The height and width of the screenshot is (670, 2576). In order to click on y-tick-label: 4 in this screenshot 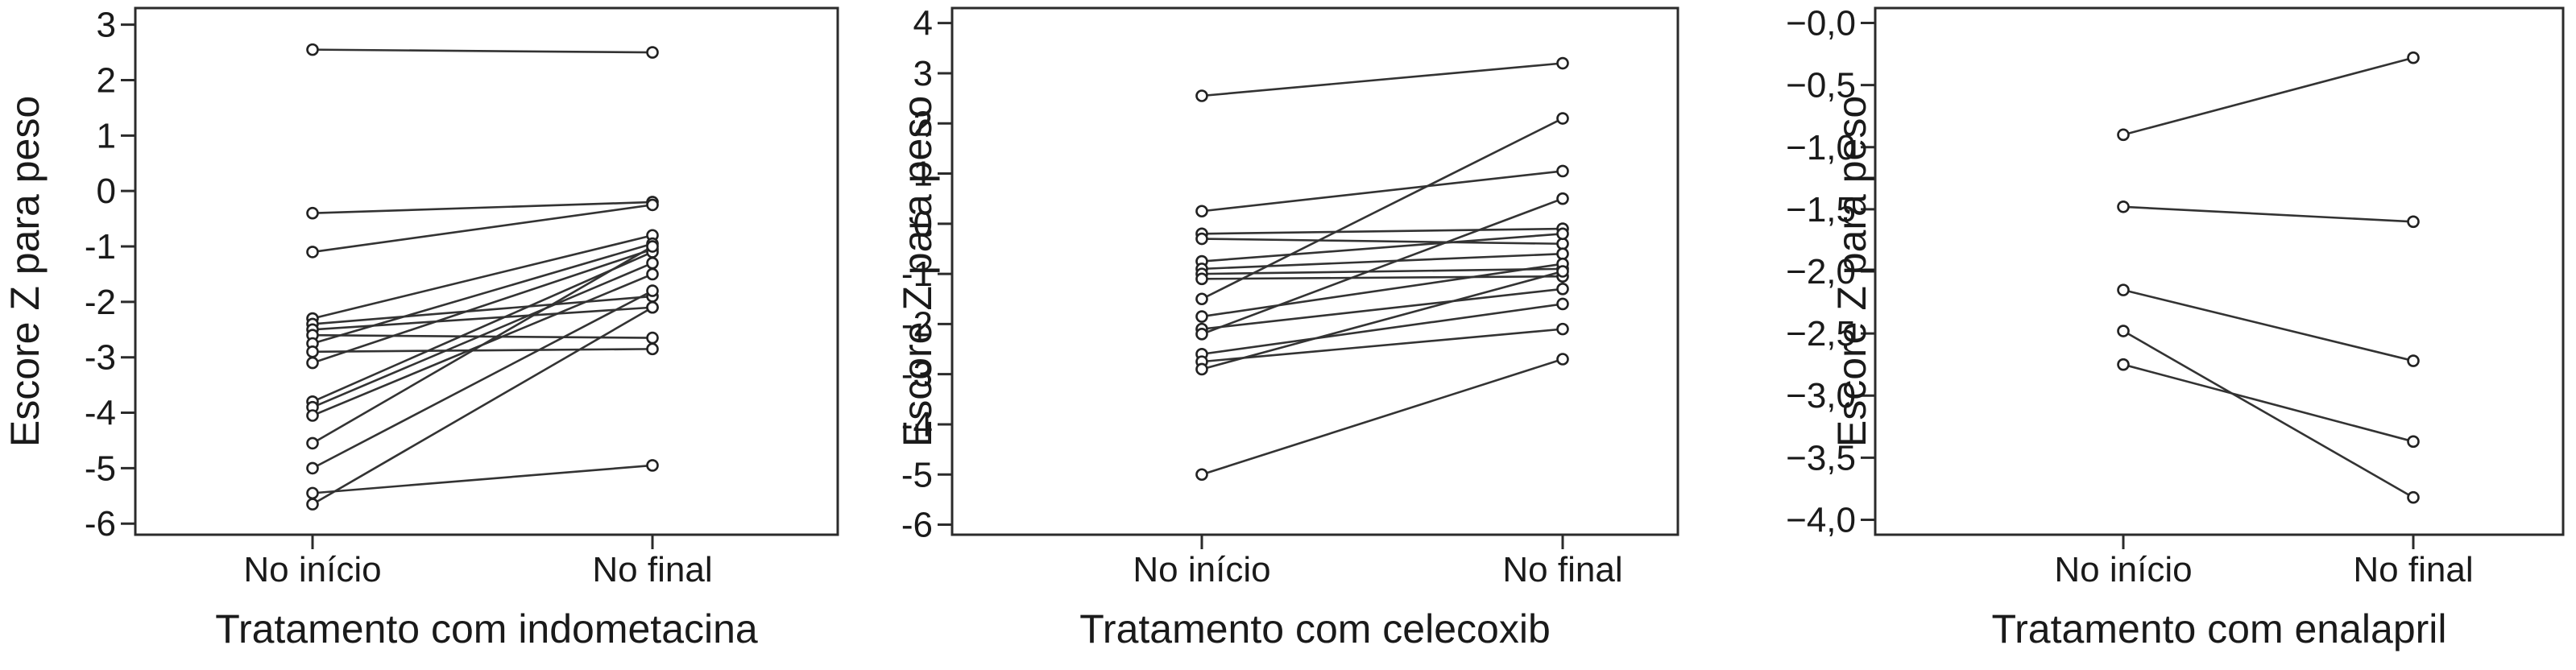, I will do `click(923, 23)`.